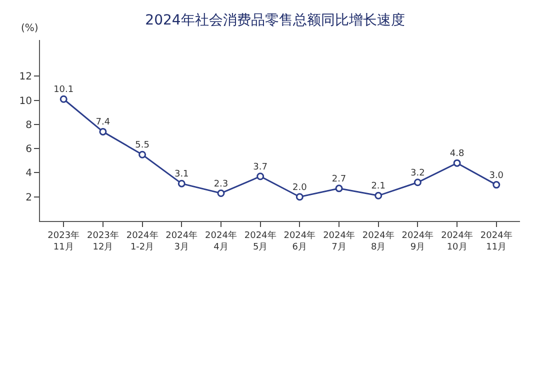  I want to click on y-axis-title: (%), so click(29, 28).